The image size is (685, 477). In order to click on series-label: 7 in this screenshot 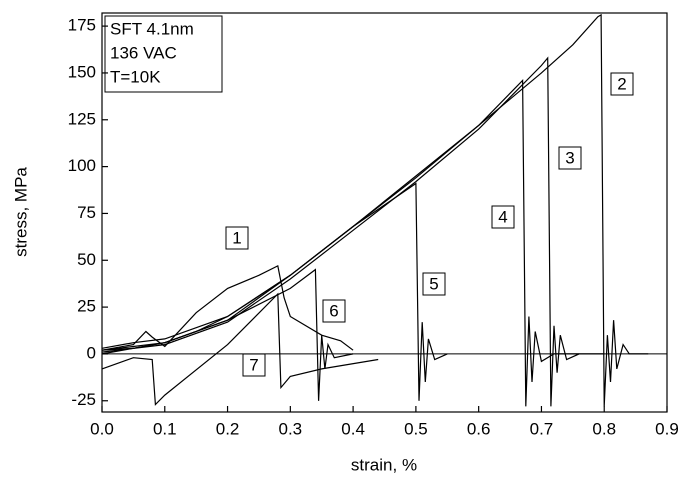, I will do `click(253, 364)`.